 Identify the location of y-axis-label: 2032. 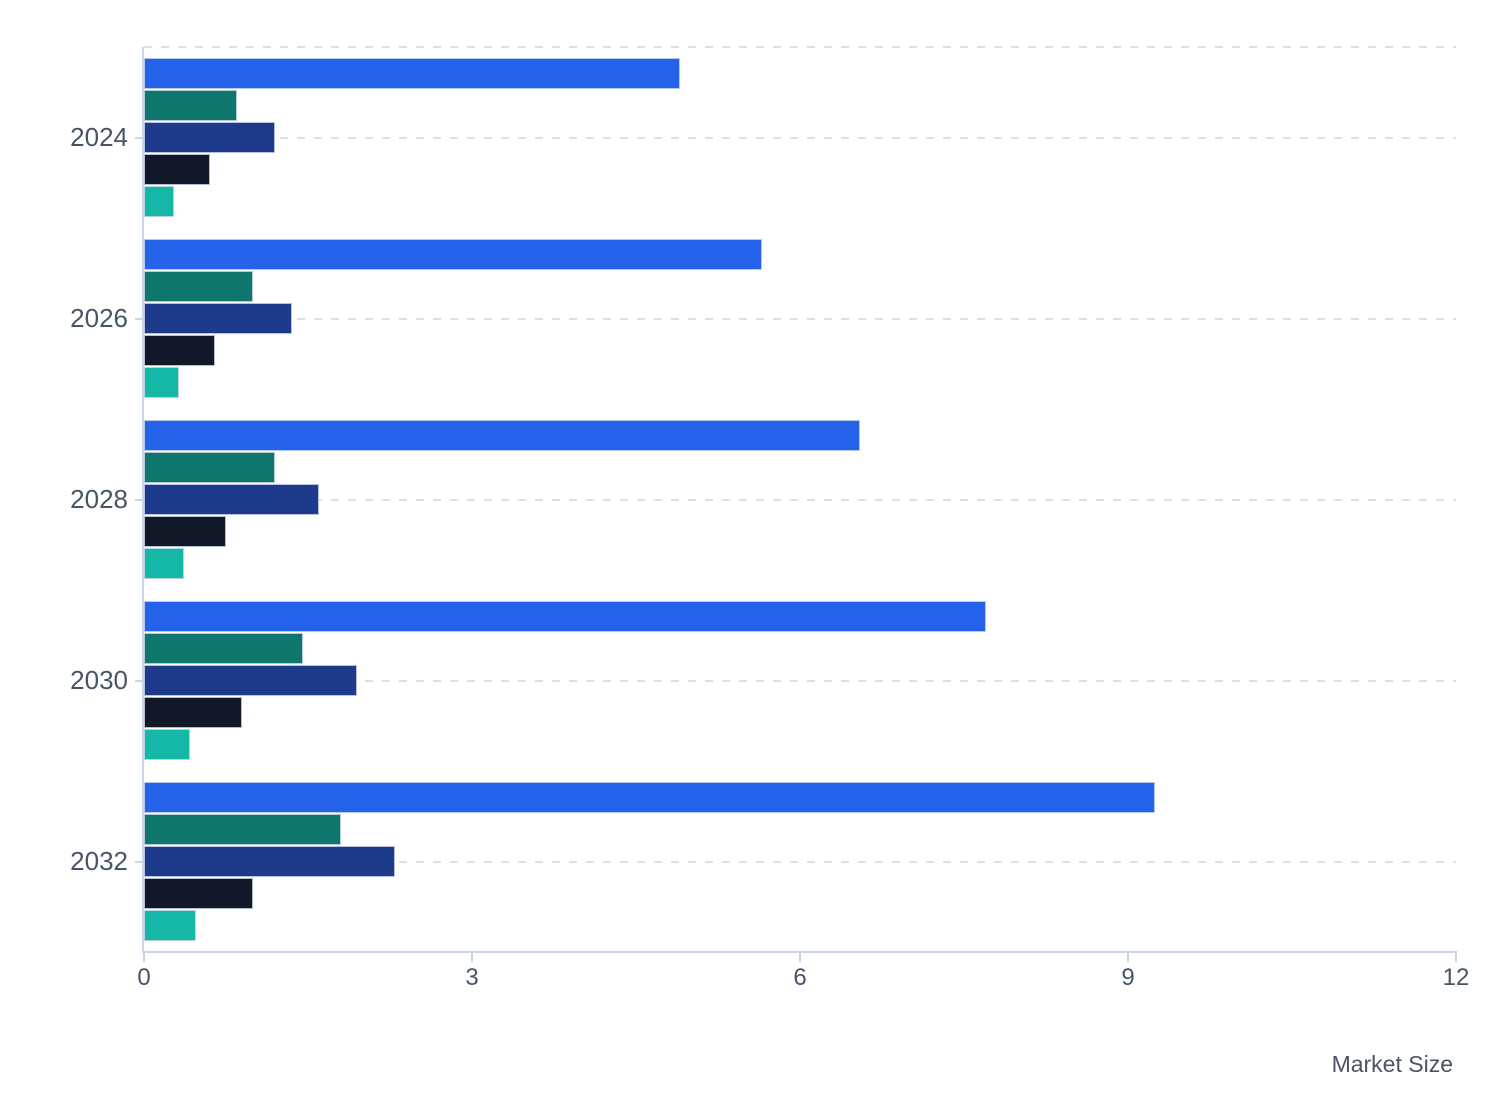
(99, 861).